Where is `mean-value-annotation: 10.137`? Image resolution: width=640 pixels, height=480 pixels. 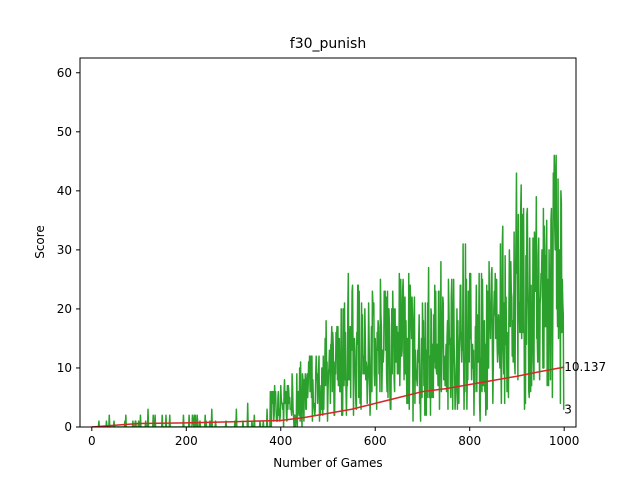
mean-value-annotation: 10.137 is located at coordinates (585, 367).